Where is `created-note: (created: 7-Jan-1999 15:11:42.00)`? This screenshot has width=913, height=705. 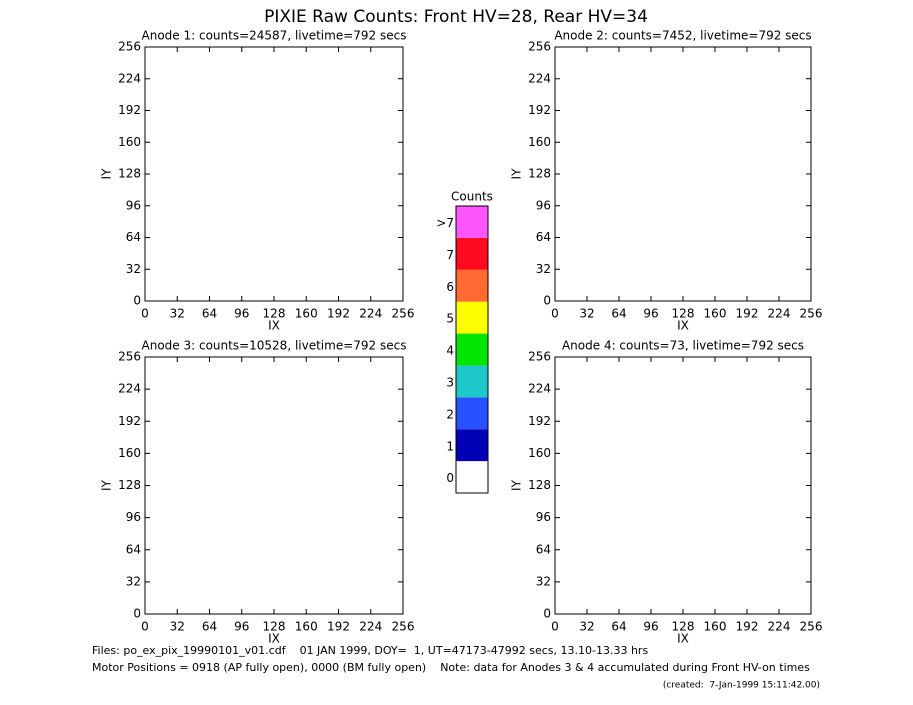
created-note: (created: 7-Jan-1999 15:11:42.00) is located at coordinates (741, 686).